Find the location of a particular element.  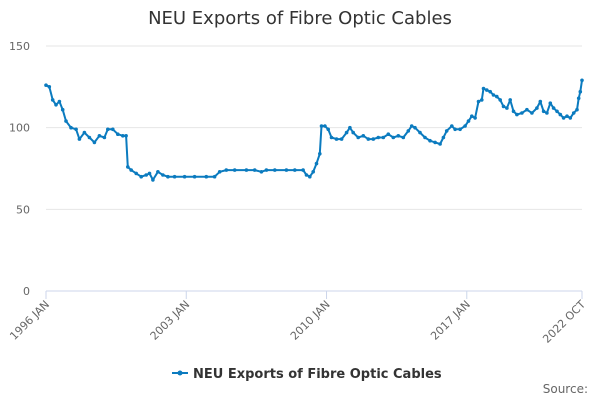

legend: NEU Exports of Fibre Optic Cables is located at coordinates (307, 374).